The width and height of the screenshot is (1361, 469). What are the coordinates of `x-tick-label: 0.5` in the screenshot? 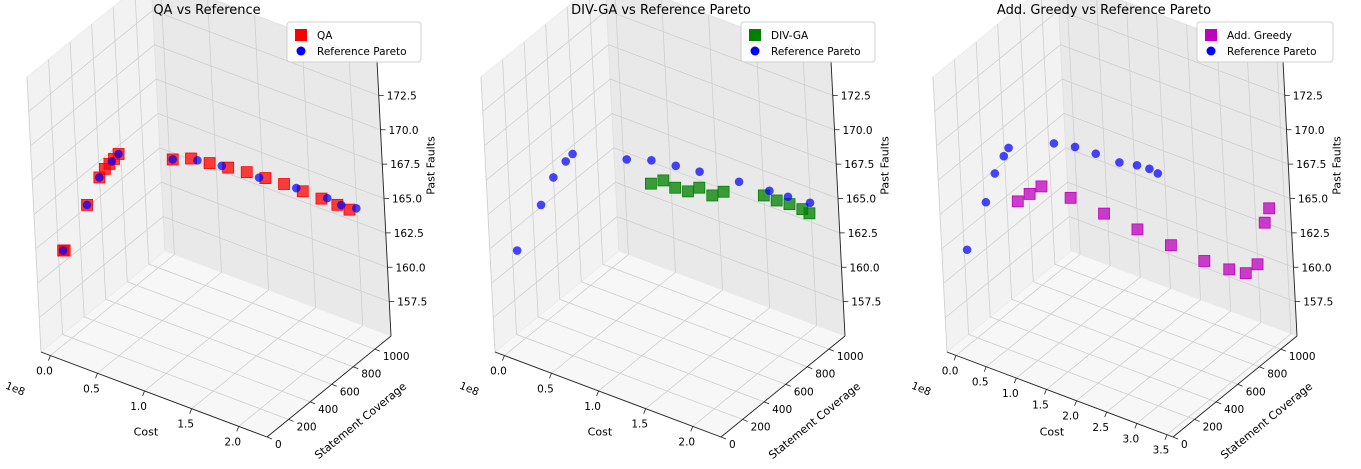 It's located at (91, 389).